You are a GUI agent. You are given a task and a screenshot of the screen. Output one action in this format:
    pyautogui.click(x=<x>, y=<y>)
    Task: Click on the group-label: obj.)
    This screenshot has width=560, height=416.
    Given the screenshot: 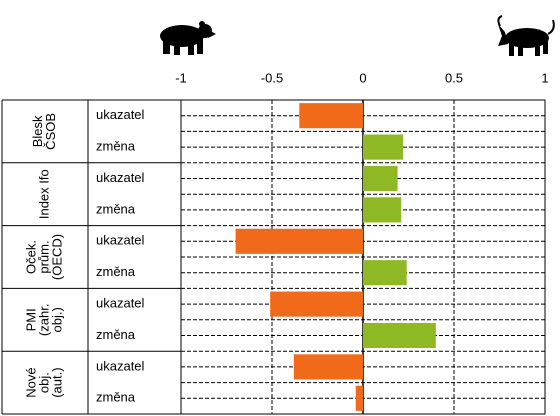 What is the action you would take?
    pyautogui.click(x=56, y=319)
    